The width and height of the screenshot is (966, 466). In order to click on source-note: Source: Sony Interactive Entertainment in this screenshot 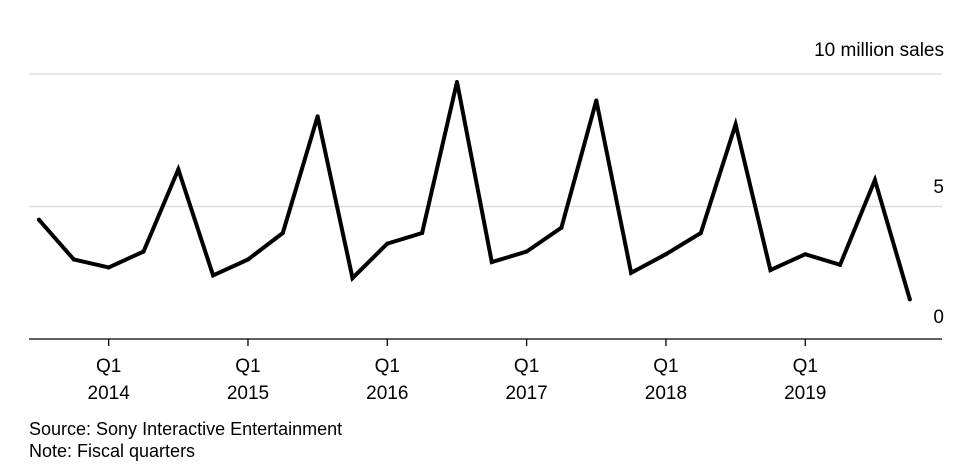, I will do `click(186, 429)`.